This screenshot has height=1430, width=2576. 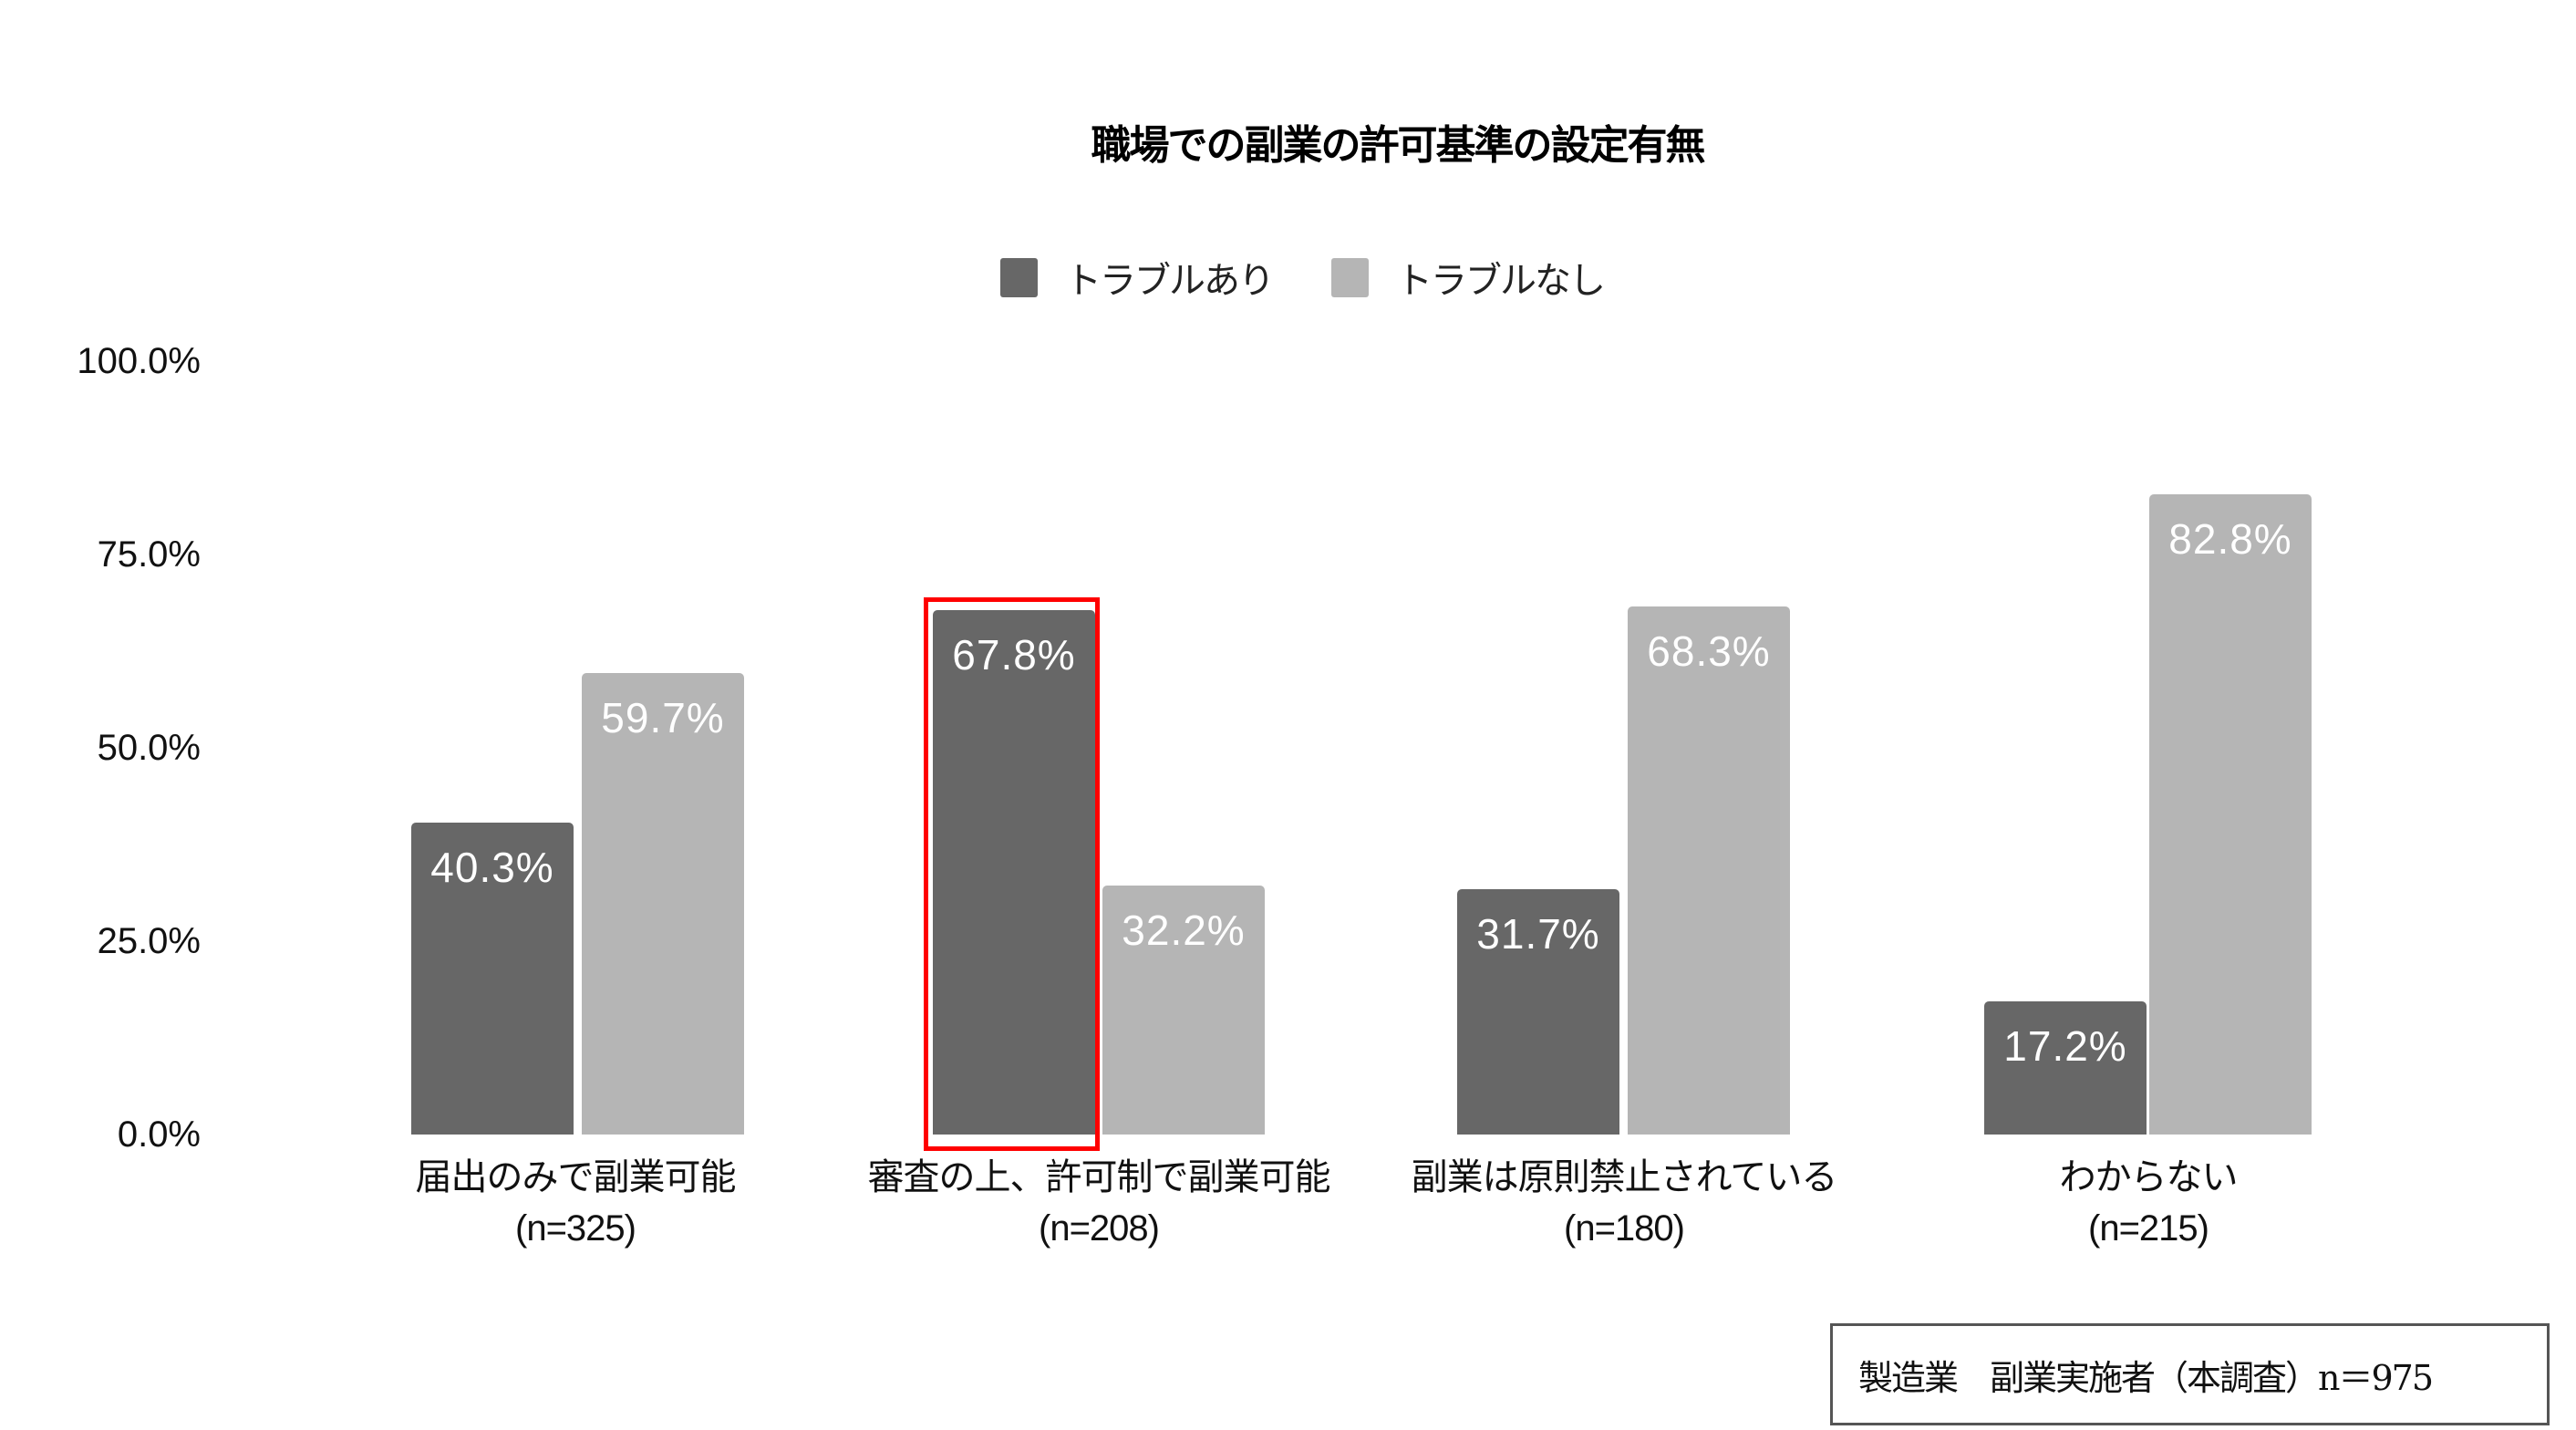 I want to click on bar-trouble-no-cat4: 82.8%, so click(x=2230, y=815).